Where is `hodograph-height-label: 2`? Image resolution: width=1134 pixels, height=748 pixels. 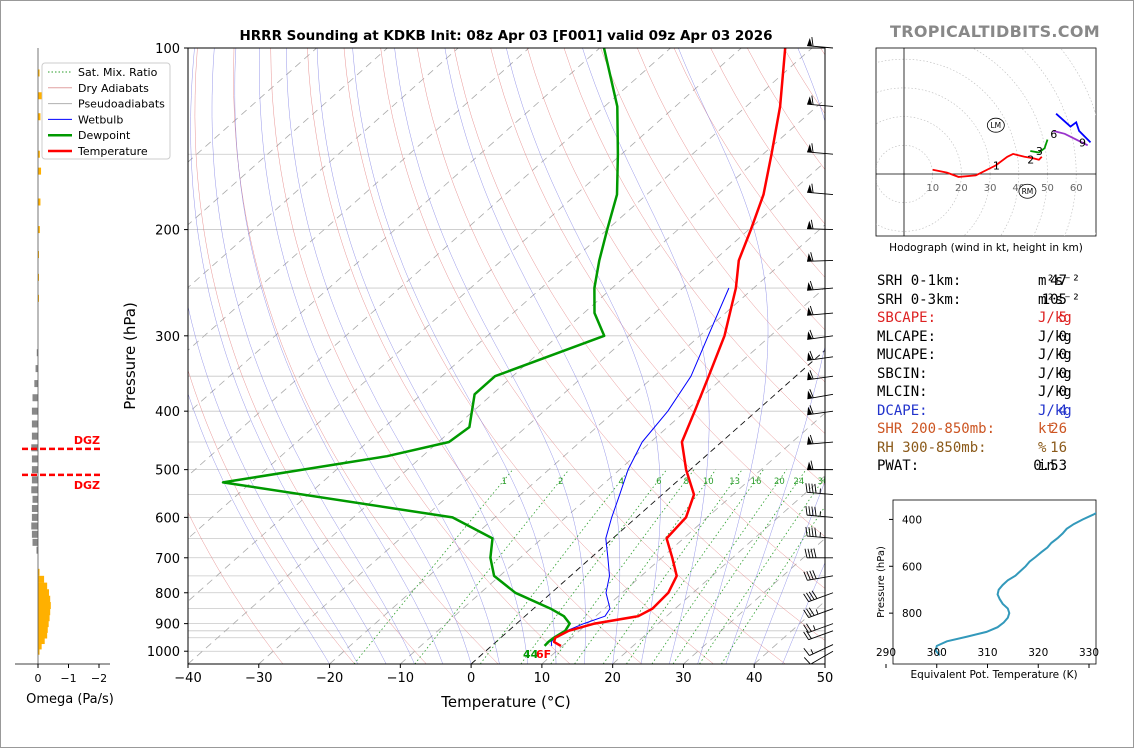 hodograph-height-label: 2 is located at coordinates (1030, 160).